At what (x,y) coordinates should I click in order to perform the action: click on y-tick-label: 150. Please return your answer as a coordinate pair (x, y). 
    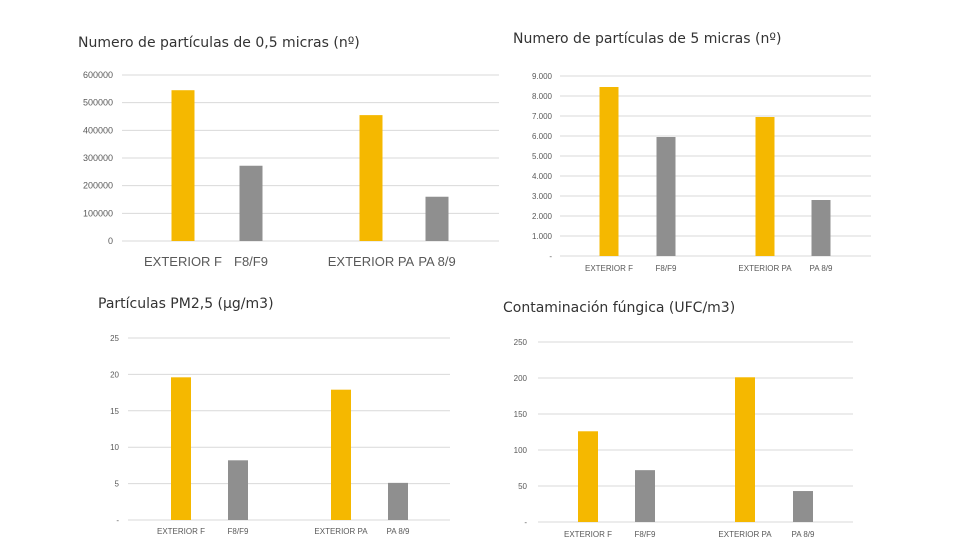
    Looking at the image, I should click on (521, 414).